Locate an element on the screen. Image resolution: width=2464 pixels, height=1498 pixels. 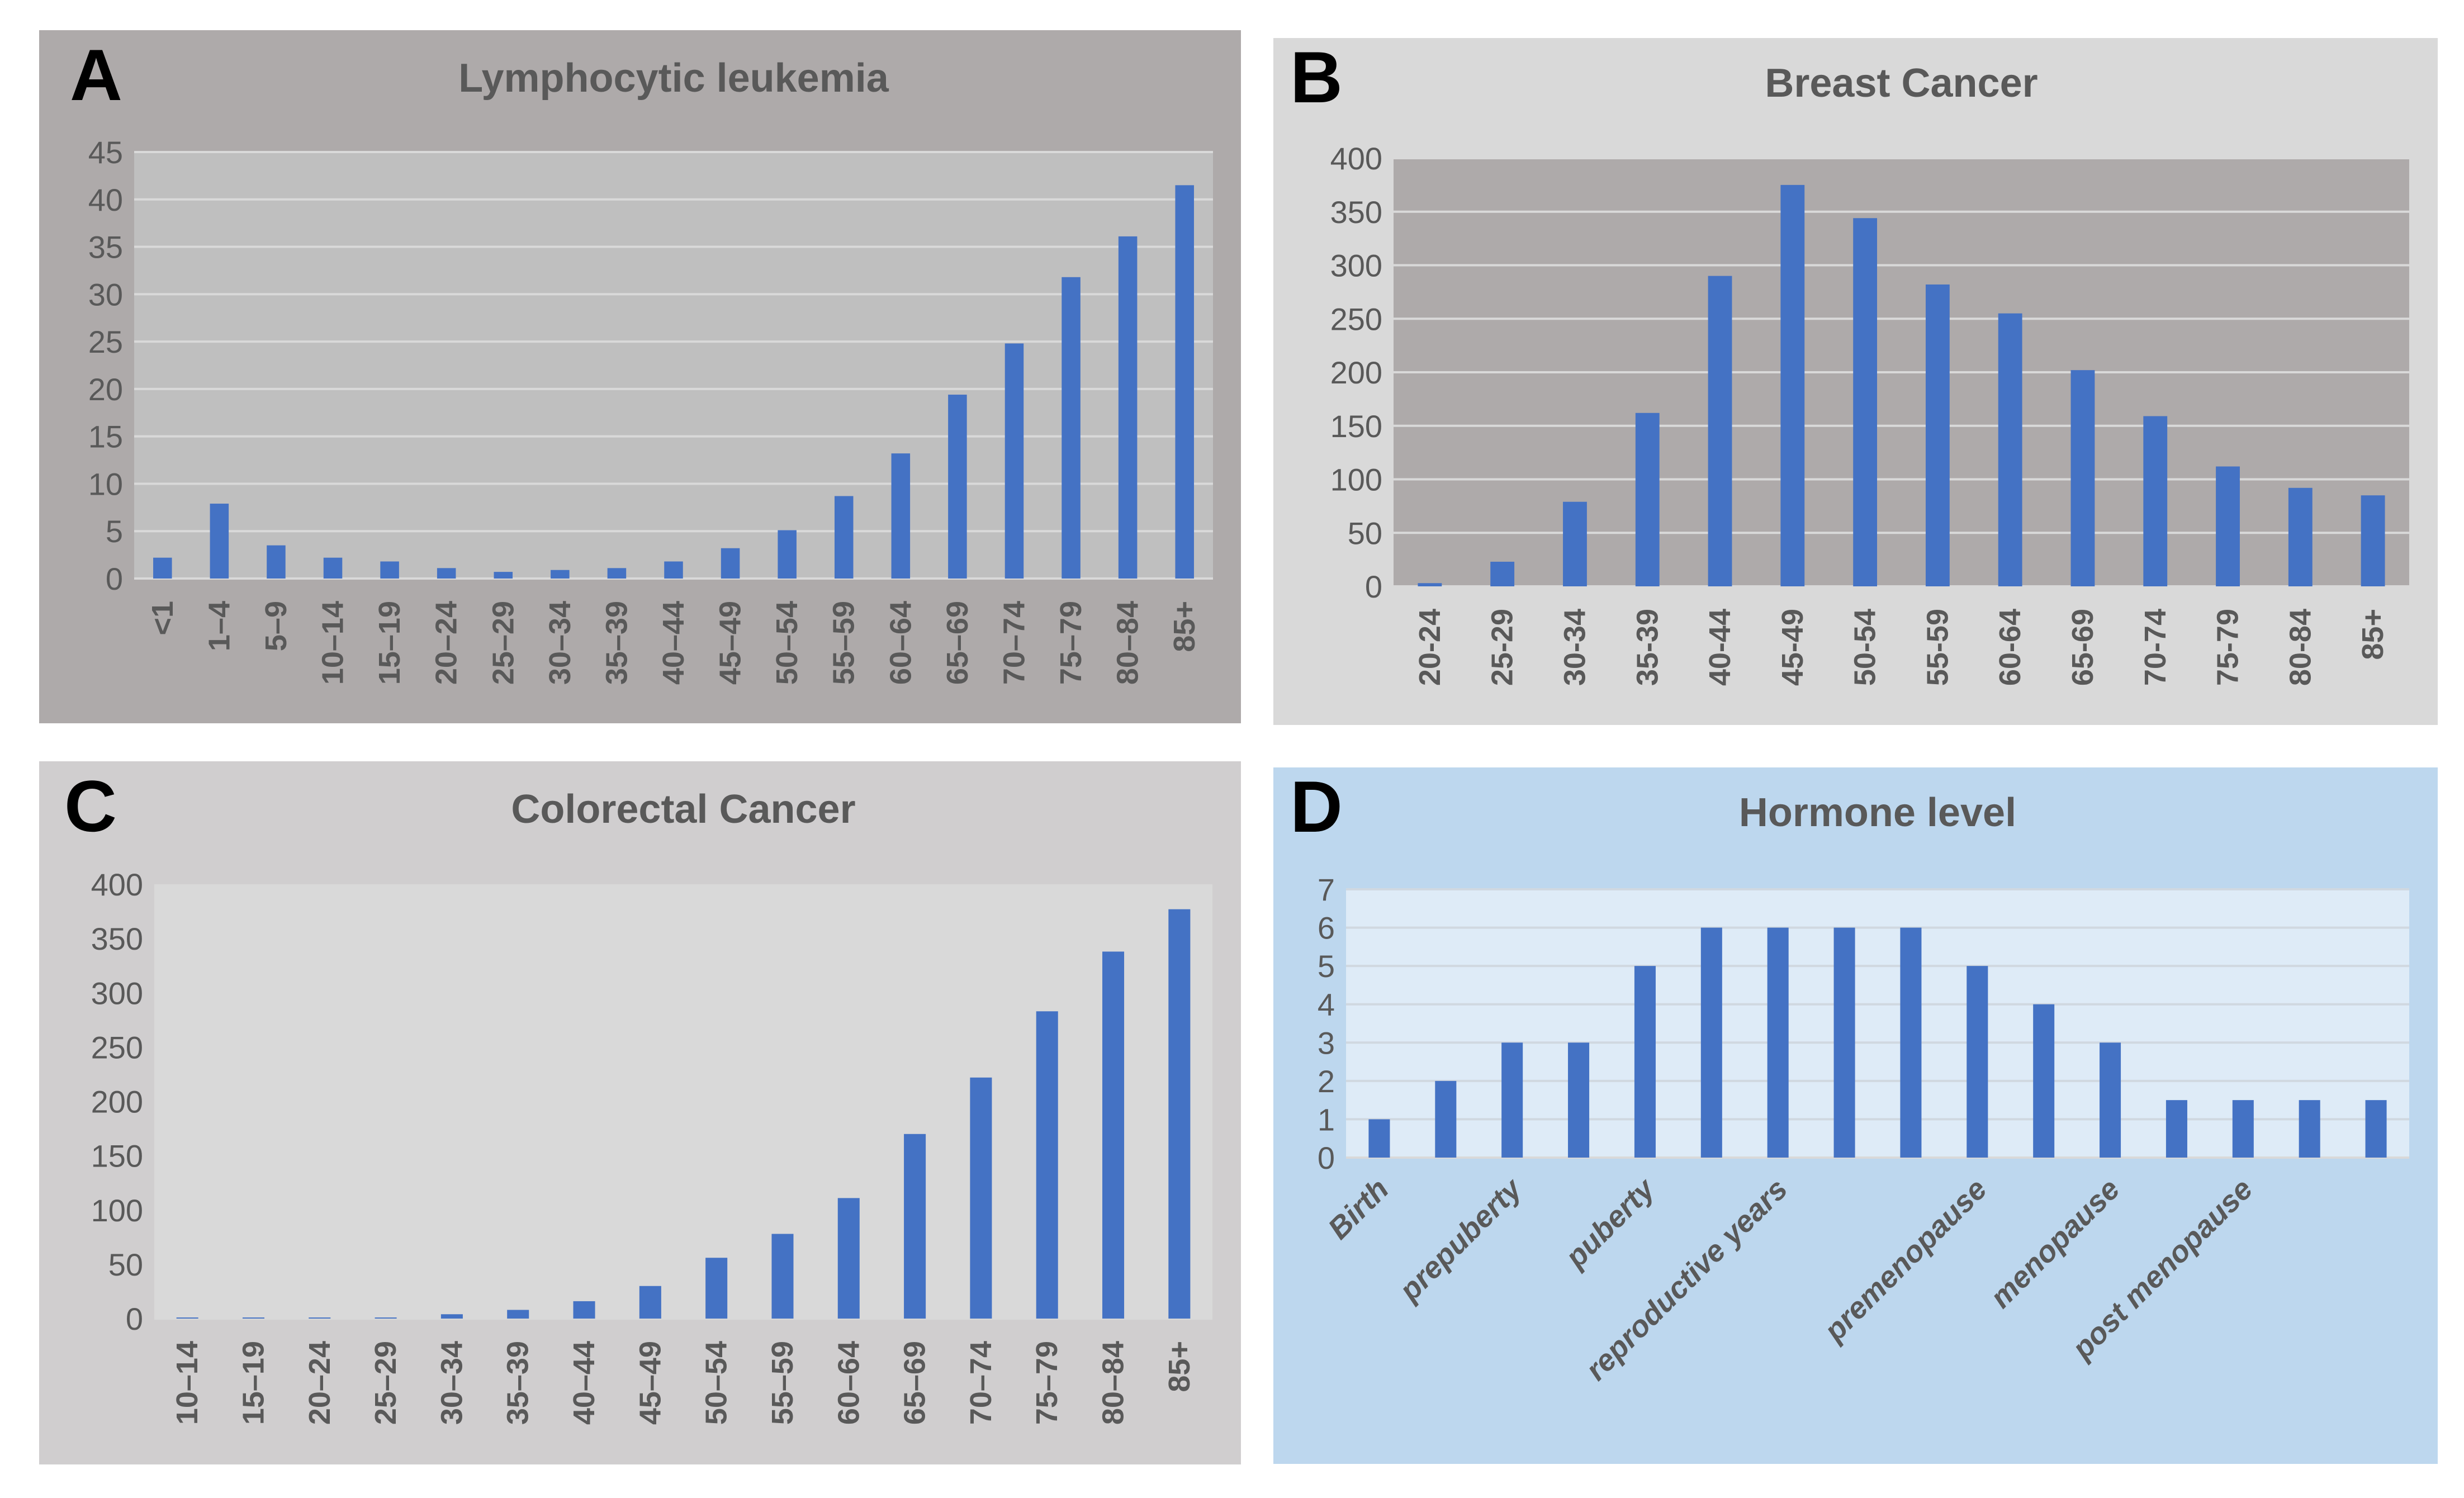
x-tick-label: 25-29 is located at coordinates (1502, 647).